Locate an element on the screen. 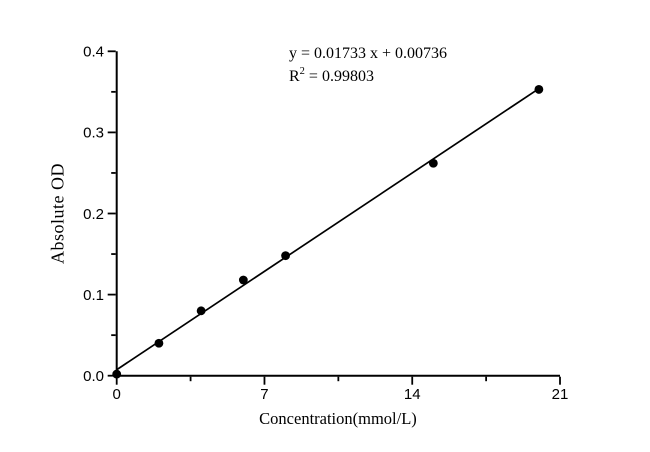 The width and height of the screenshot is (650, 452). x-tick-label: 0 is located at coordinates (117, 394).